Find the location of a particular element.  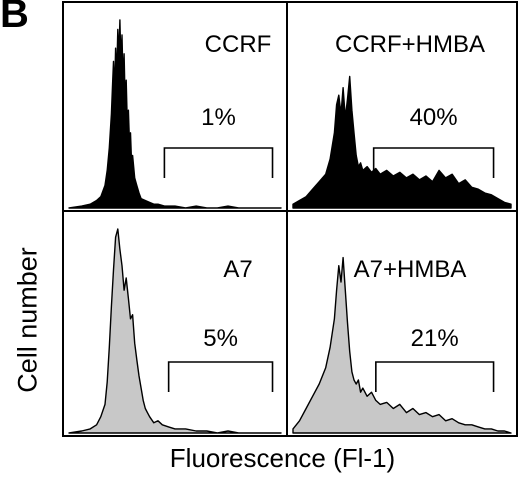

gate-percentage: 1% is located at coordinates (218, 117).